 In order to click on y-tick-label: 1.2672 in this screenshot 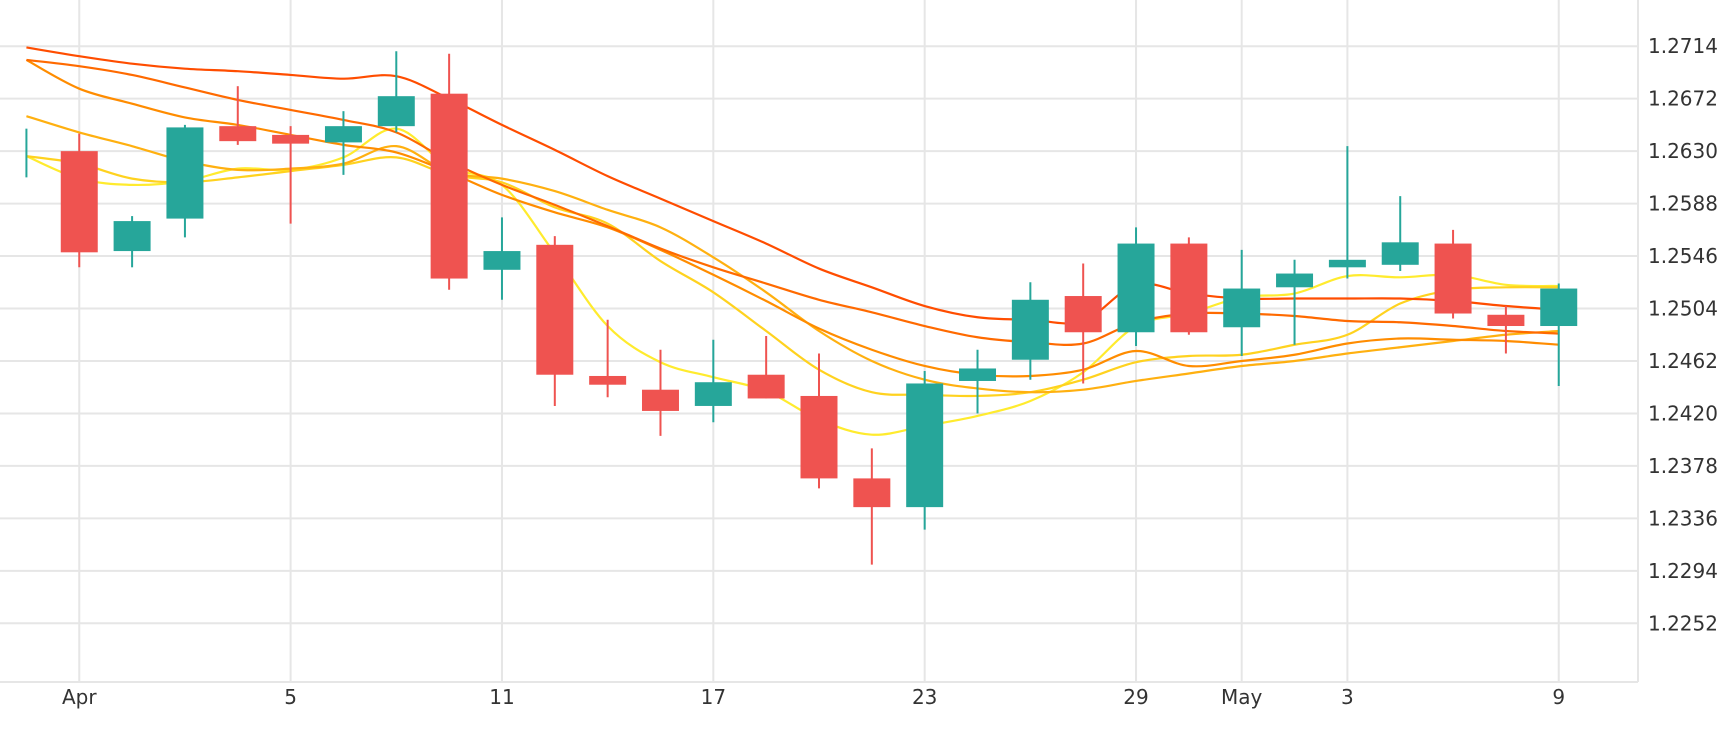, I will do `click(1683, 99)`.